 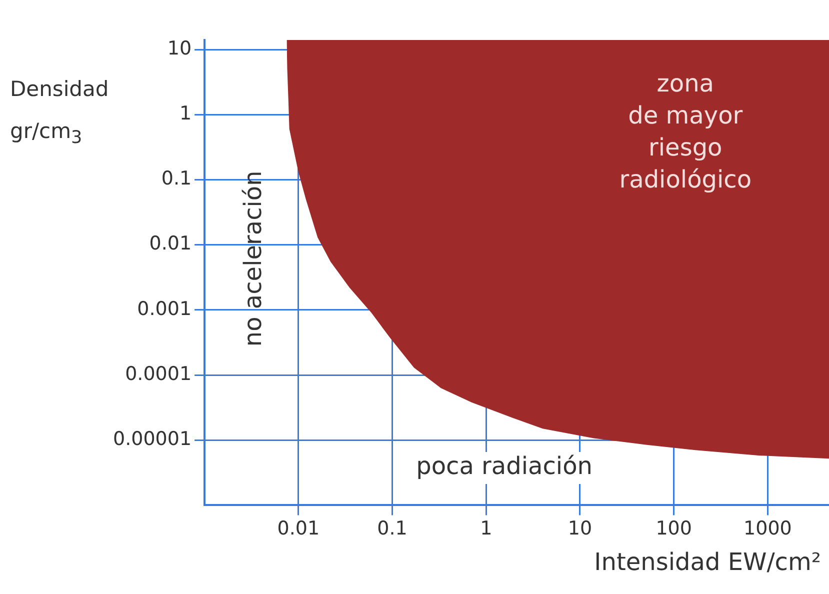 What do you see at coordinates (707, 562) in the screenshot?
I see `x-axis-title: Intensidad EW/cm²` at bounding box center [707, 562].